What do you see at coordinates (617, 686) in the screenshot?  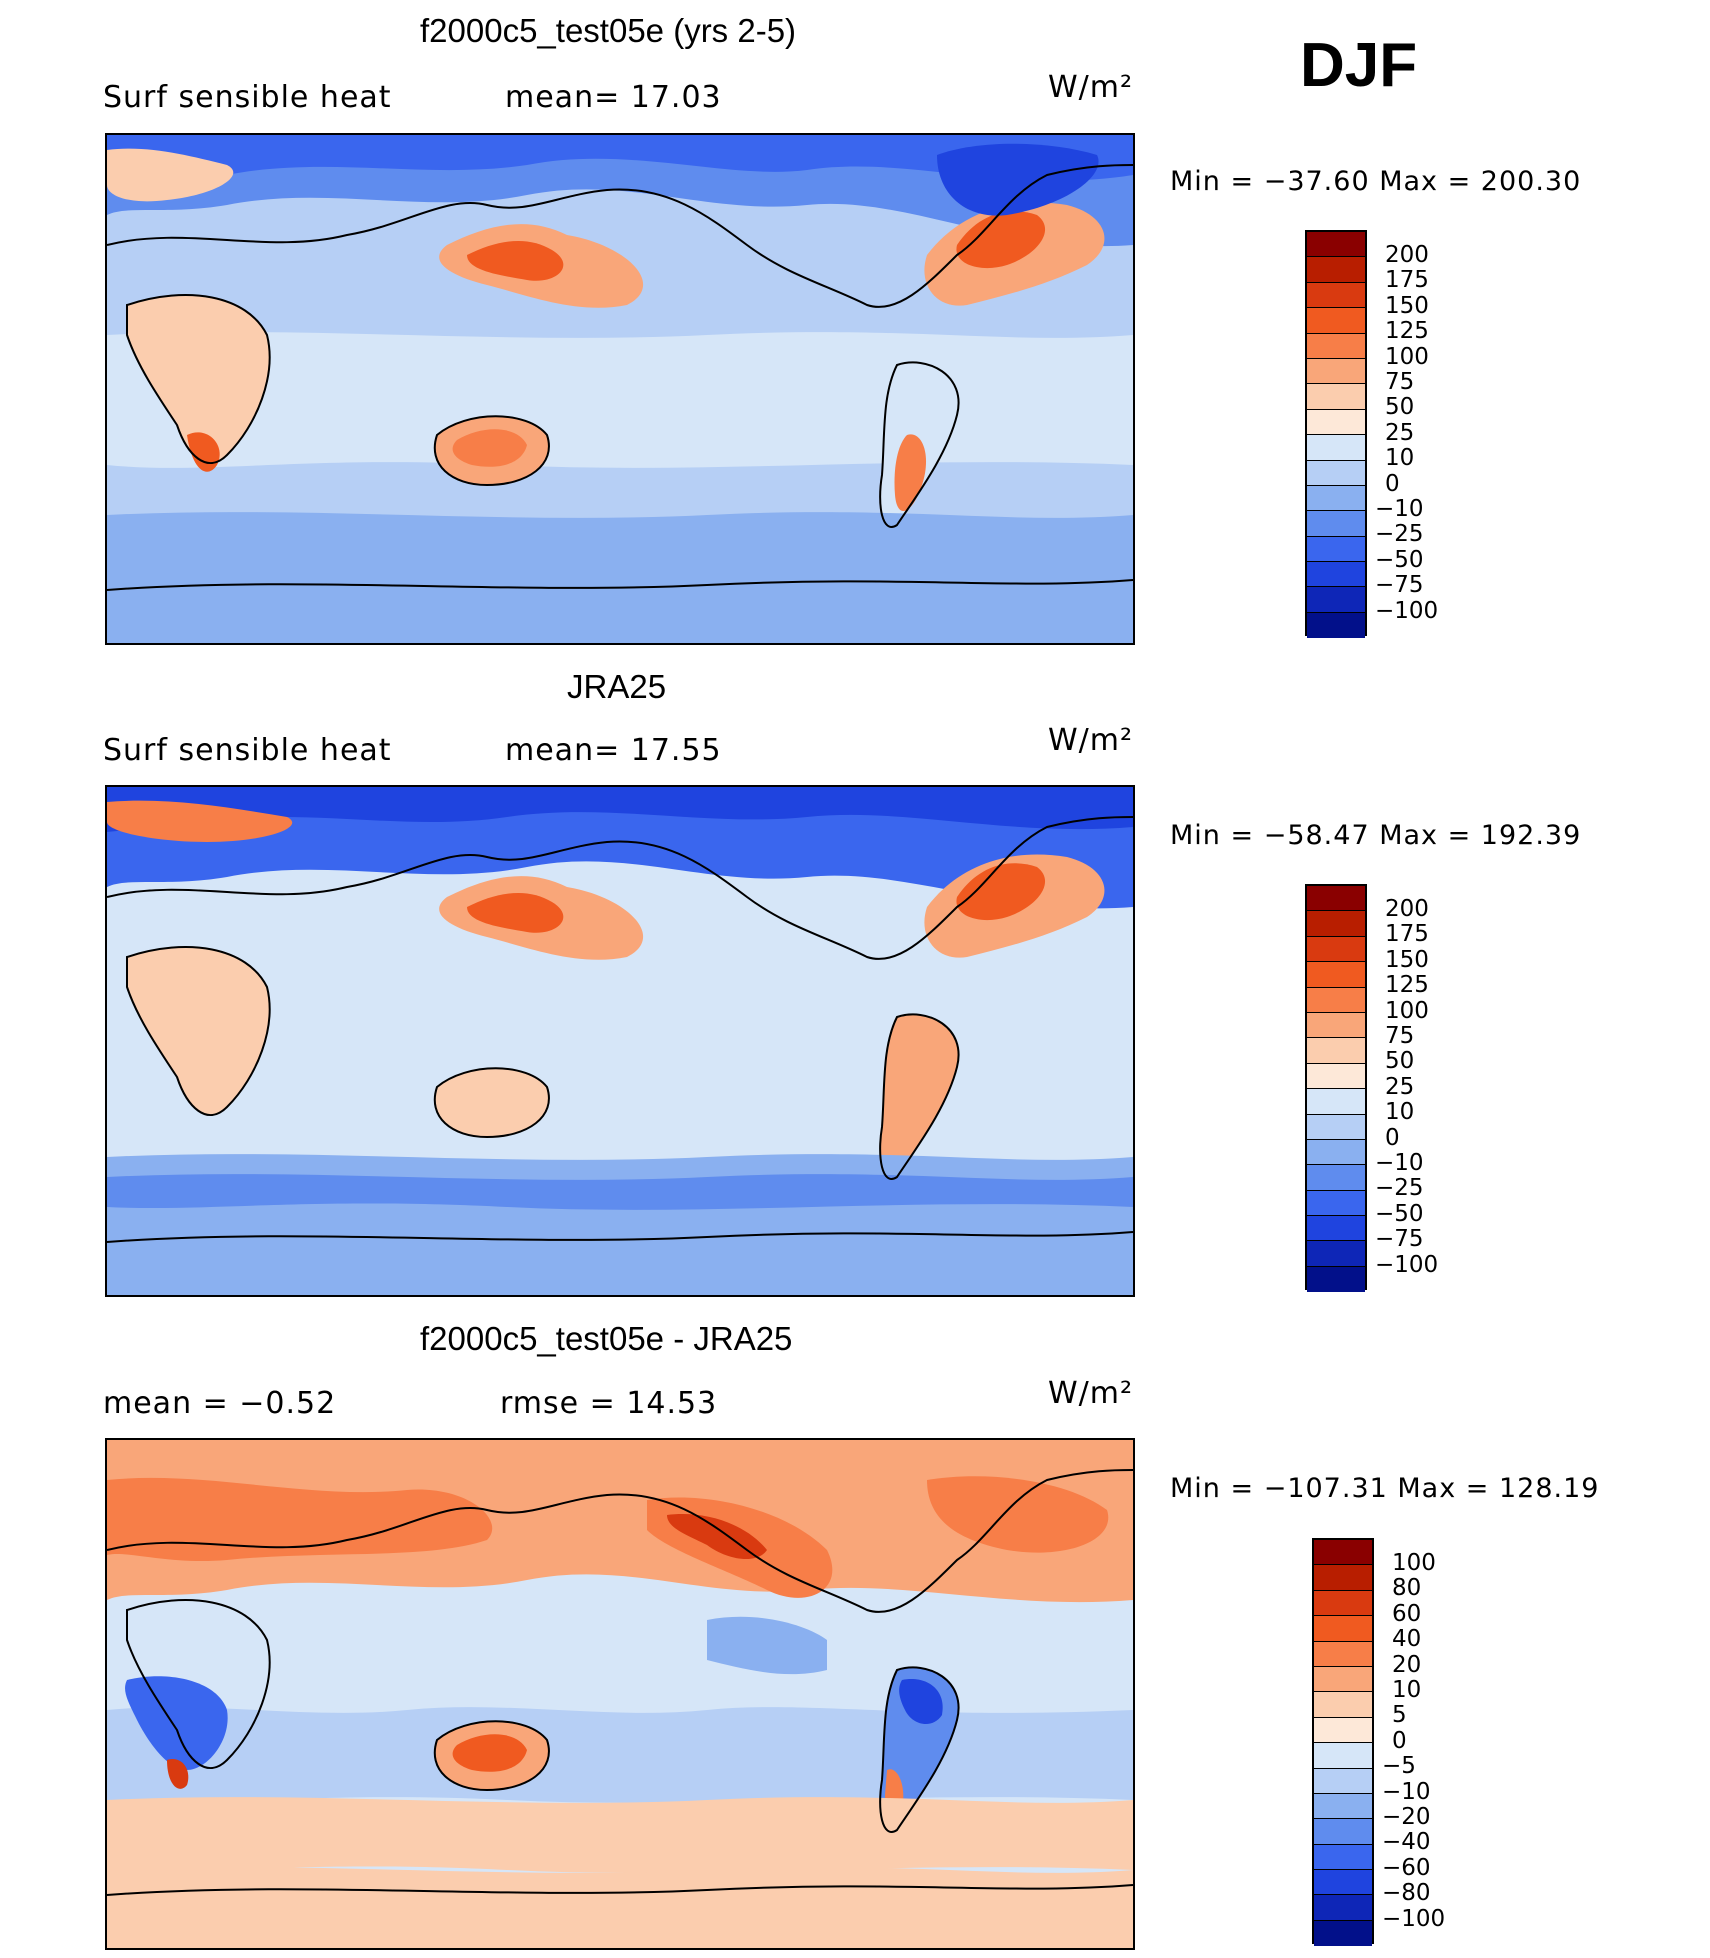 I see `panel-2-title: JRA25` at bounding box center [617, 686].